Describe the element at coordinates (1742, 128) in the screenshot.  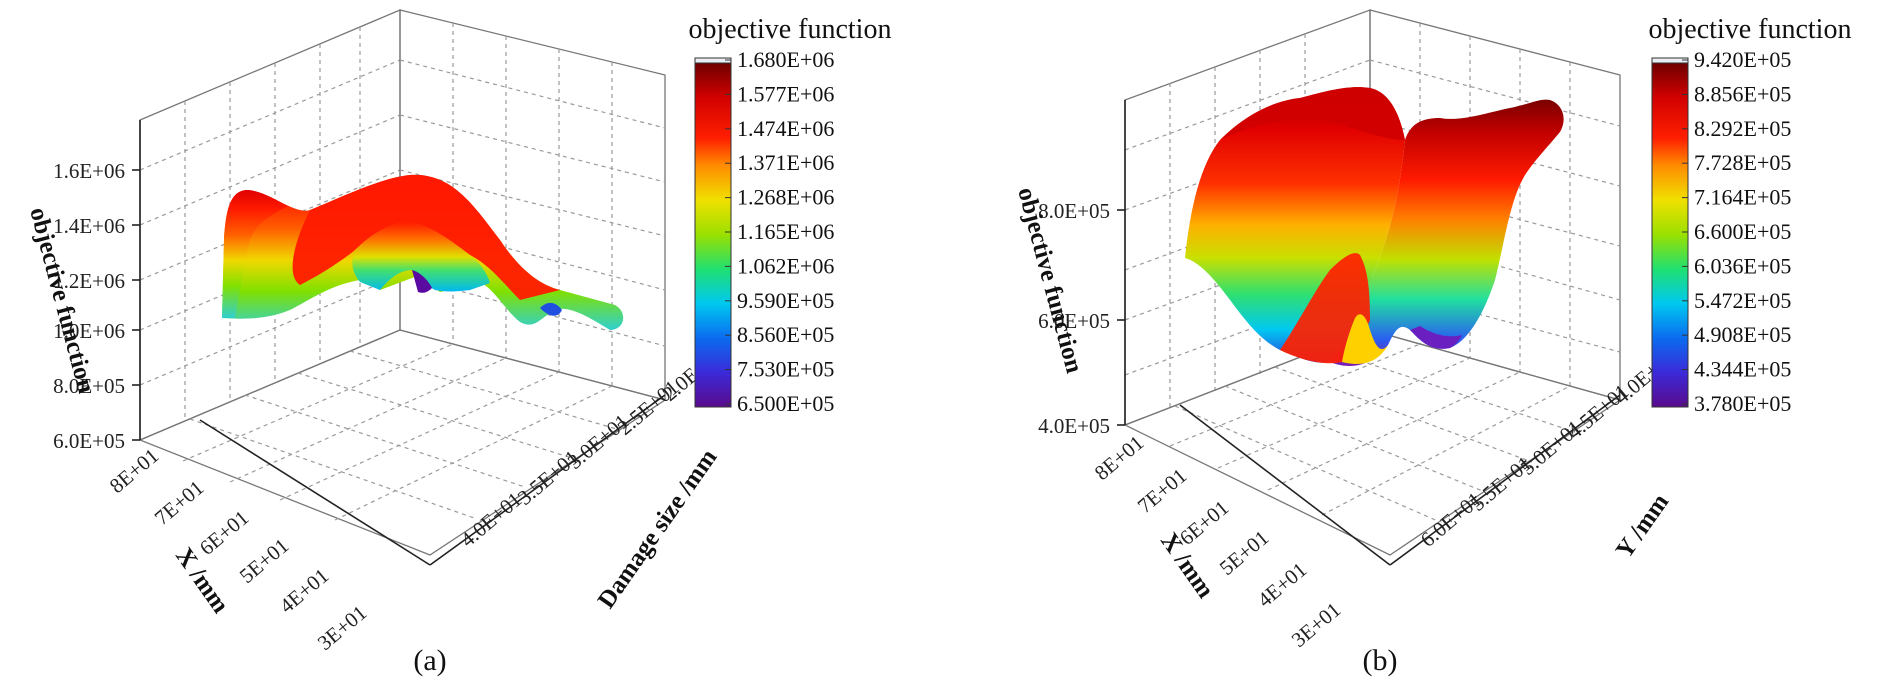
I see `colorbar-label-b-2: 8.292E+05` at that location.